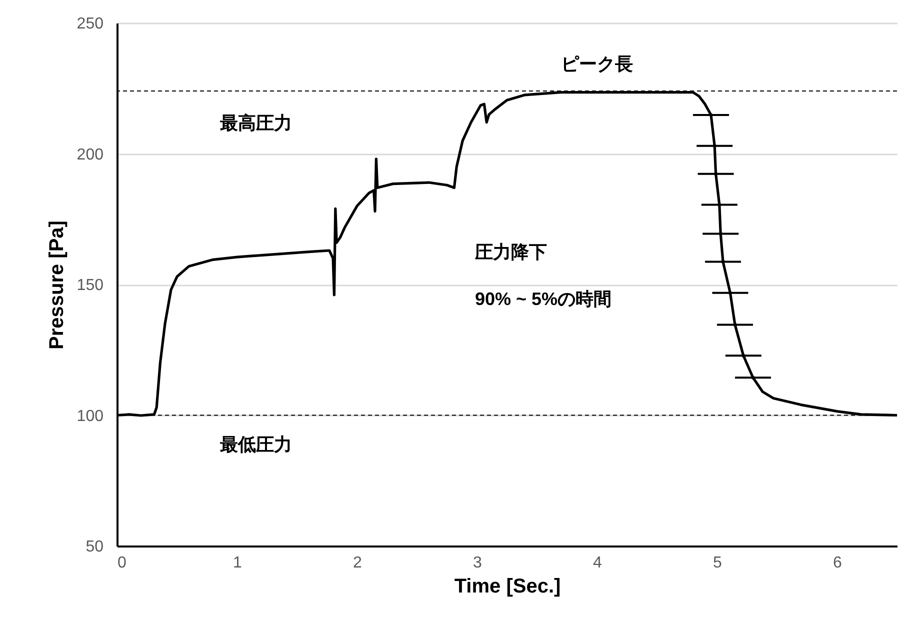 The width and height of the screenshot is (905, 621). What do you see at coordinates (597, 563) in the screenshot?
I see `x-tick-label: 4` at bounding box center [597, 563].